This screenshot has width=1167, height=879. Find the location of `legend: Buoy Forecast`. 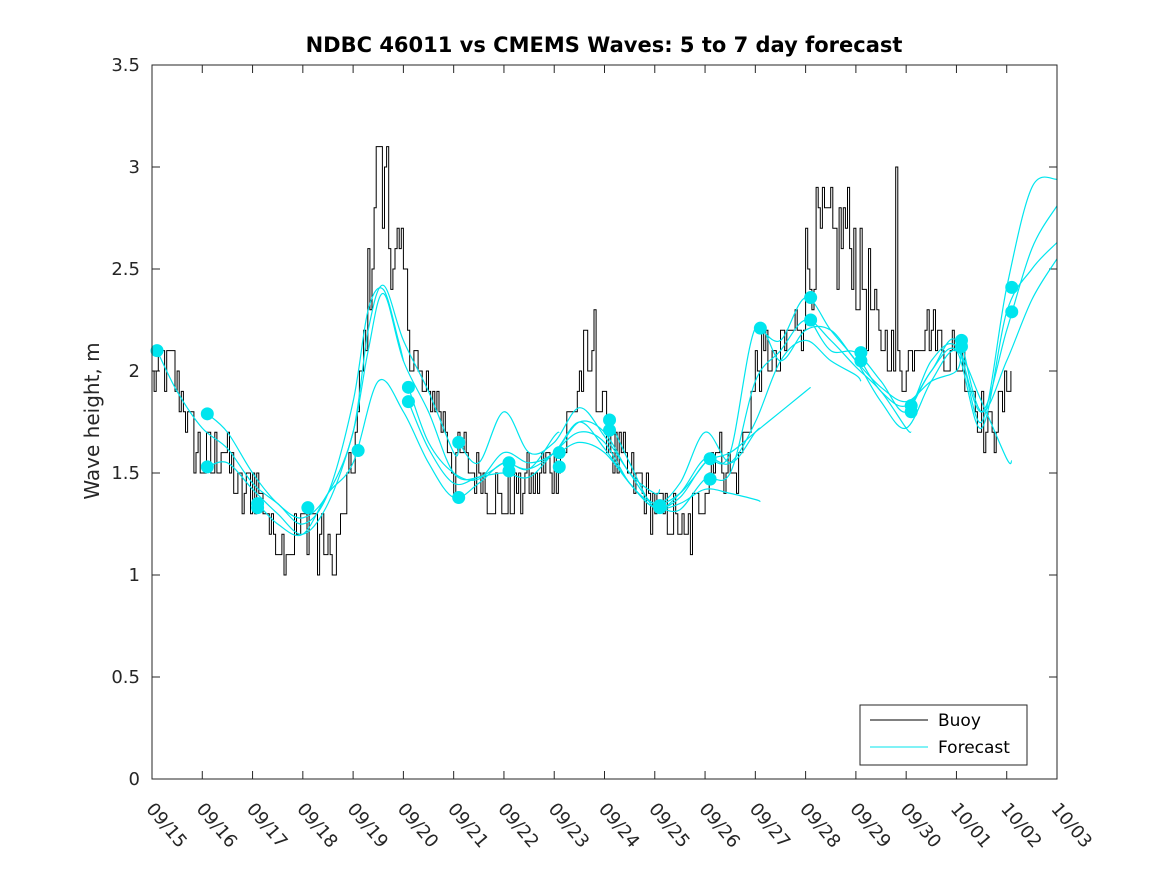

legend: Buoy Forecast is located at coordinates (943, 735).